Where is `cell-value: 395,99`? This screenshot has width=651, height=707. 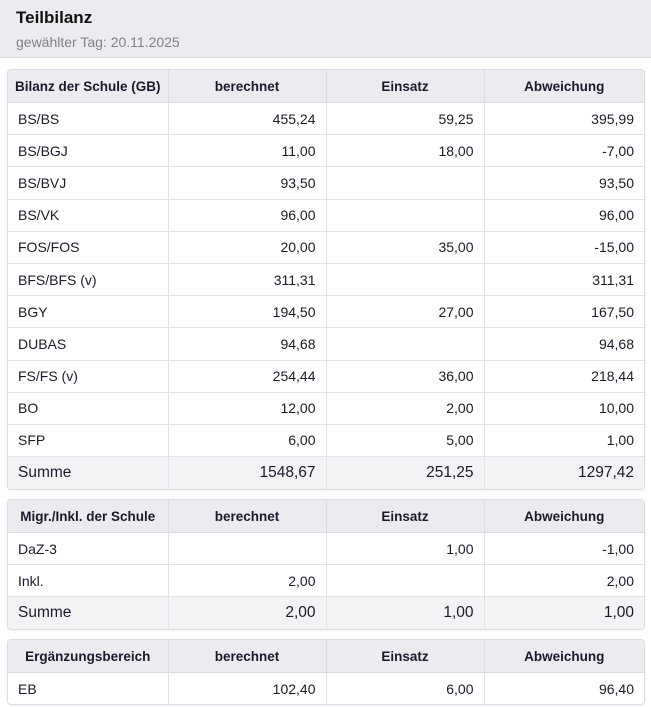 cell-value: 395,99 is located at coordinates (564, 119).